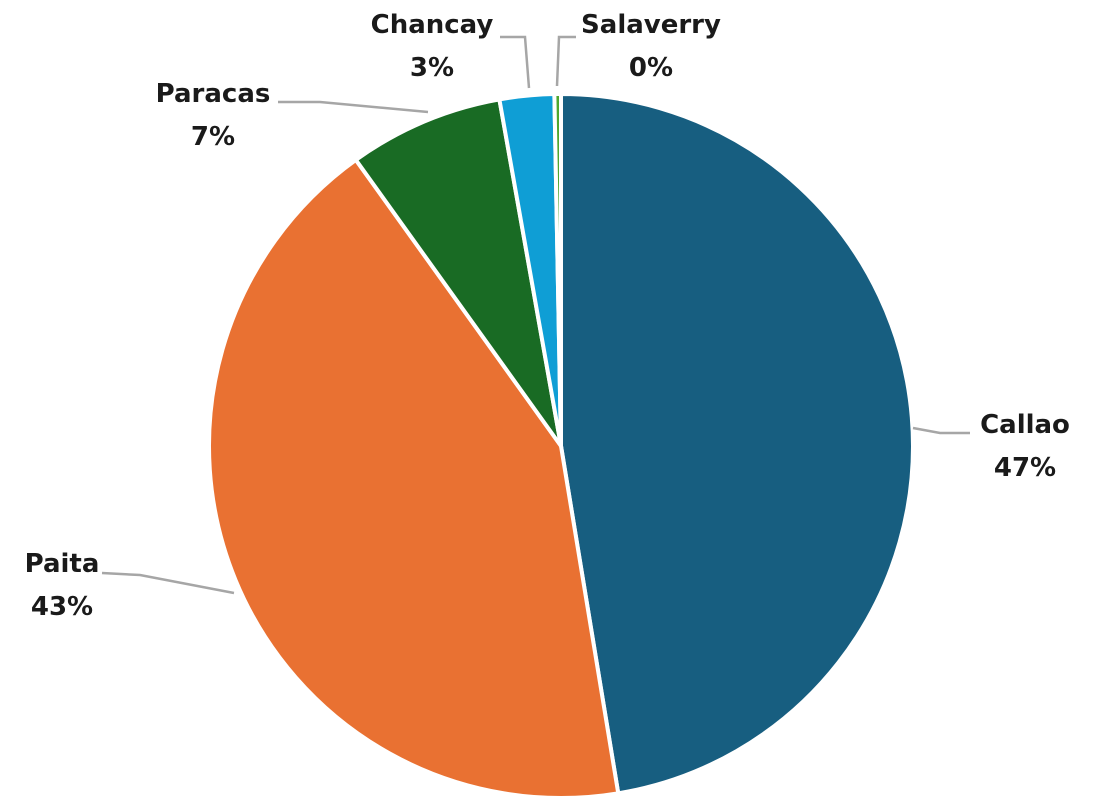 Image resolution: width=1096 pixels, height=807 pixels. Describe the element at coordinates (213, 94) in the screenshot. I see `slice-name-paracas: Paracas` at that location.